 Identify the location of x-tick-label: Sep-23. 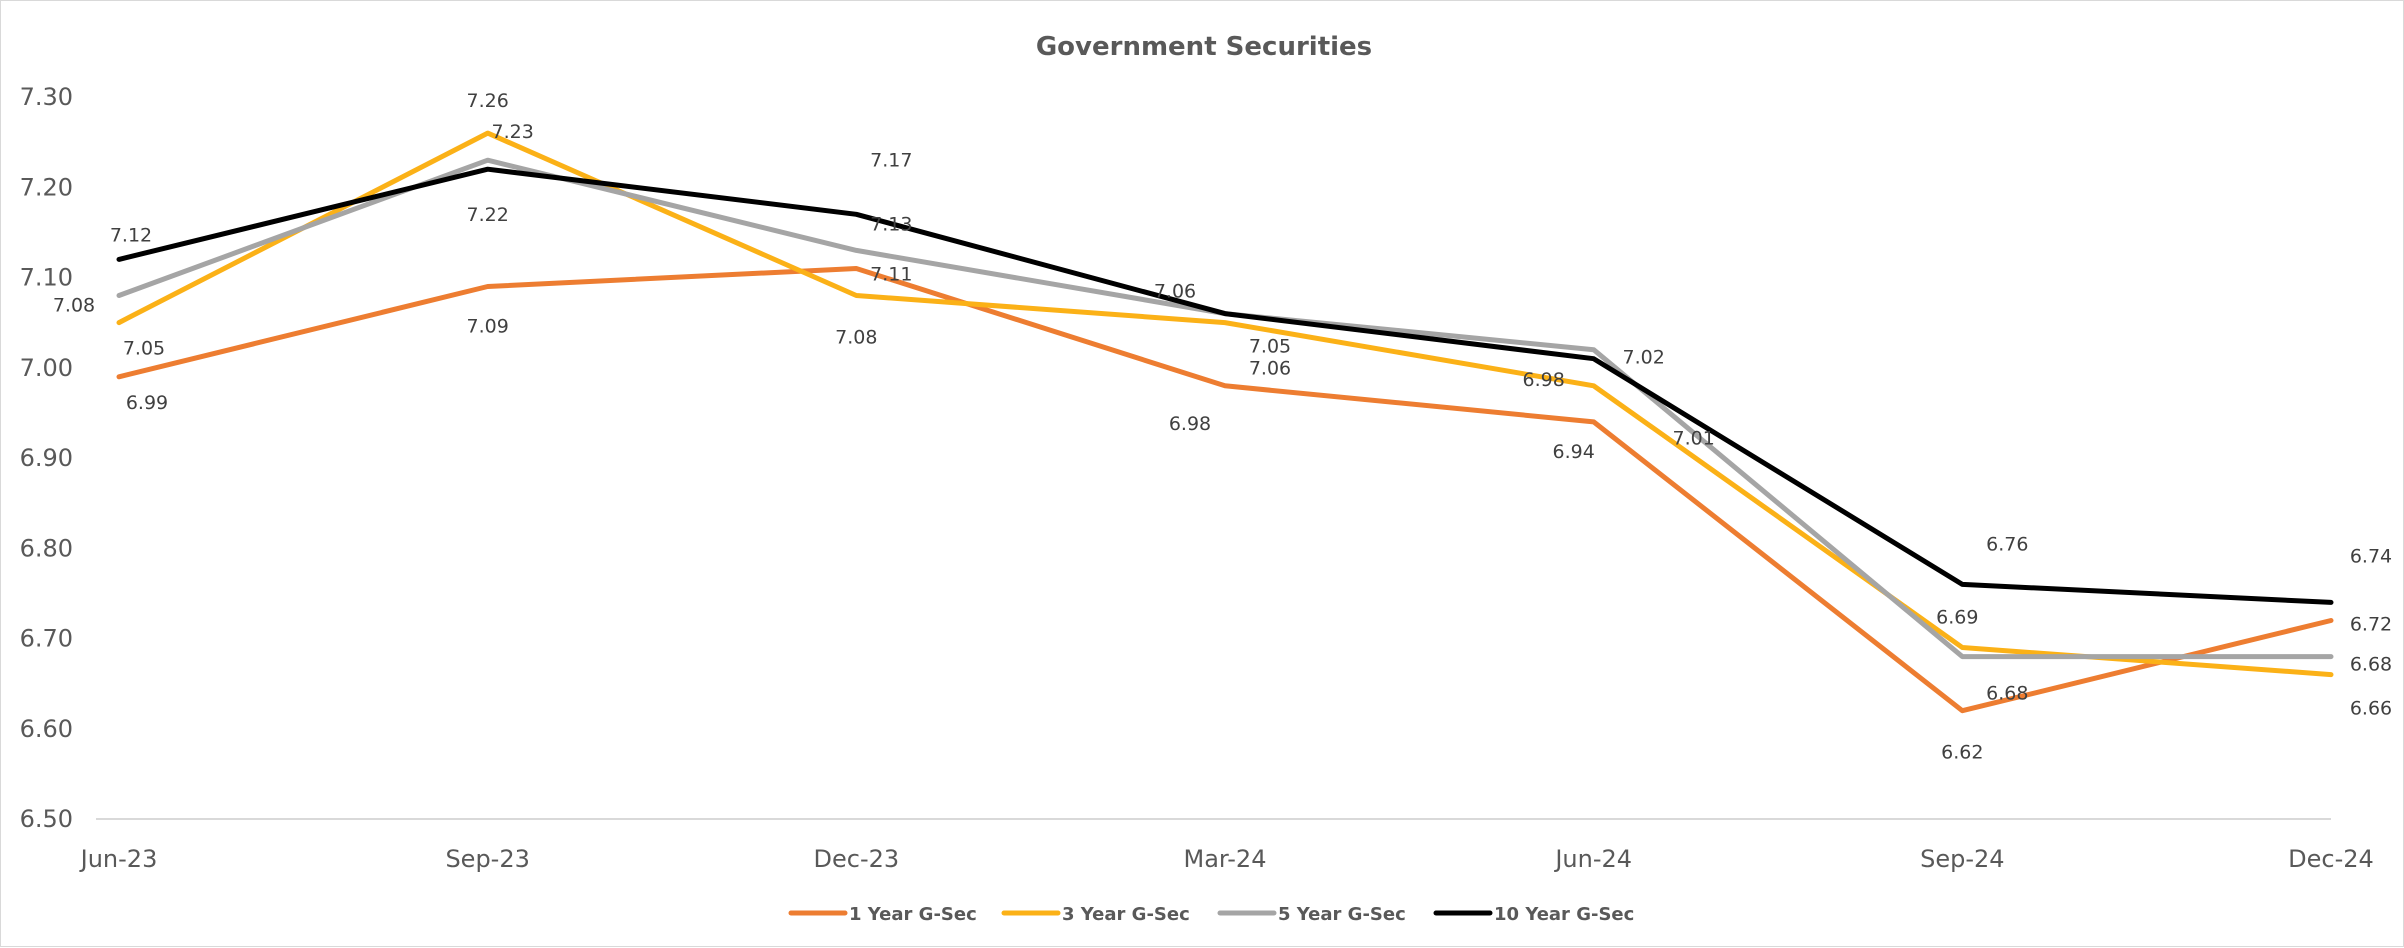
(487, 859).